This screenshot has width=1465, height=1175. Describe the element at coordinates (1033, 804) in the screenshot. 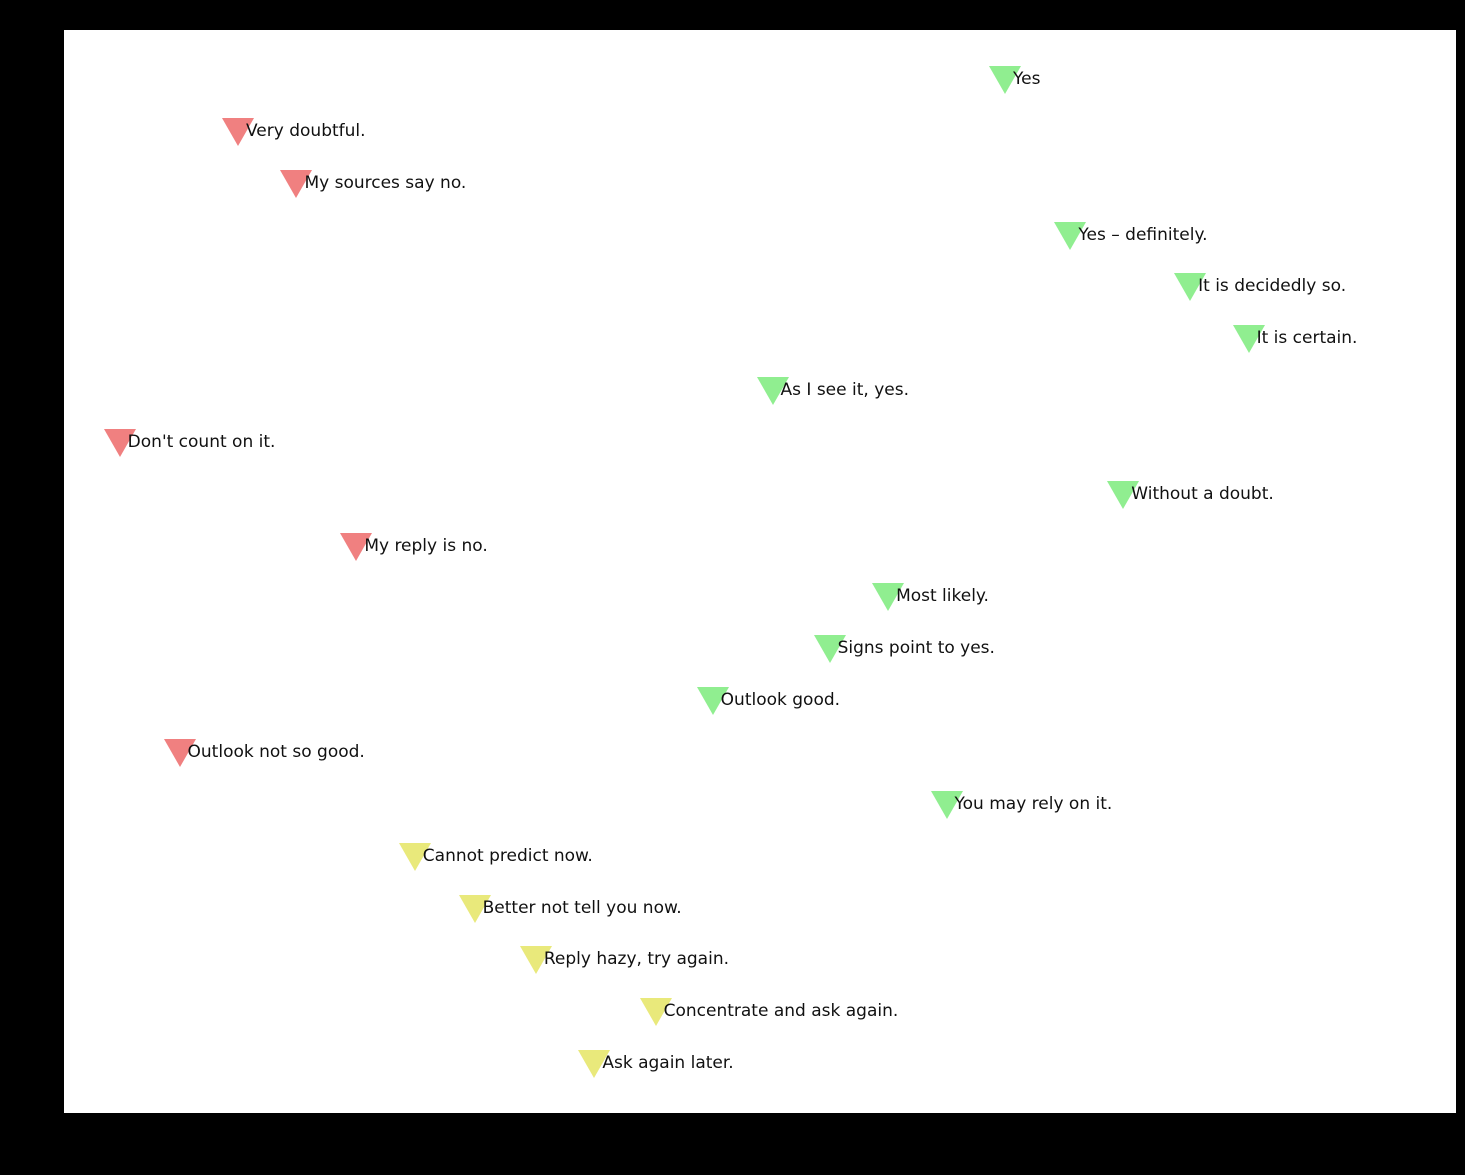

I see `point-label: You may rely on it.` at that location.